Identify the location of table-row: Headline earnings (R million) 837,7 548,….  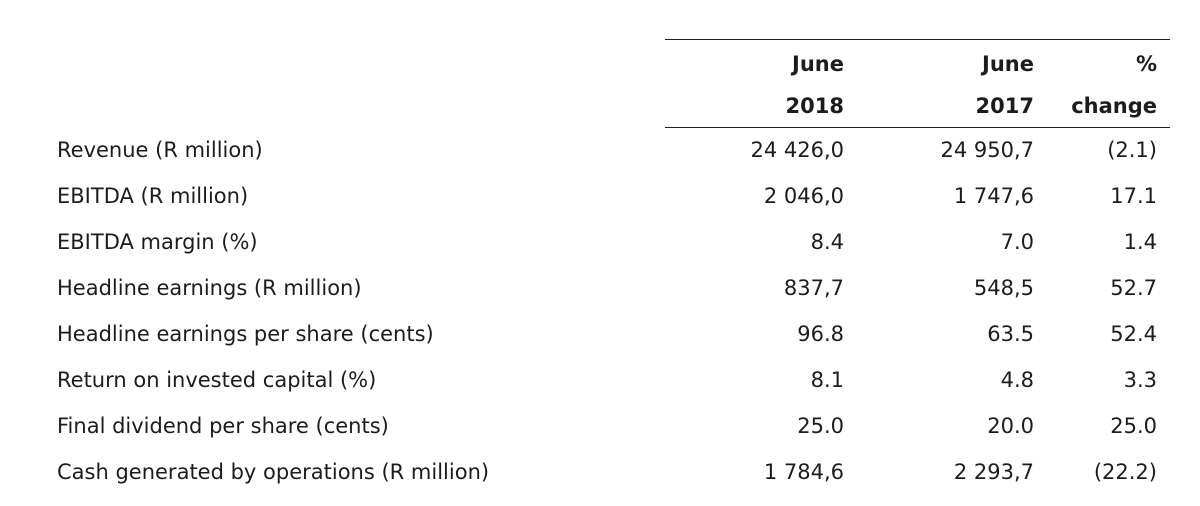
(600, 288).